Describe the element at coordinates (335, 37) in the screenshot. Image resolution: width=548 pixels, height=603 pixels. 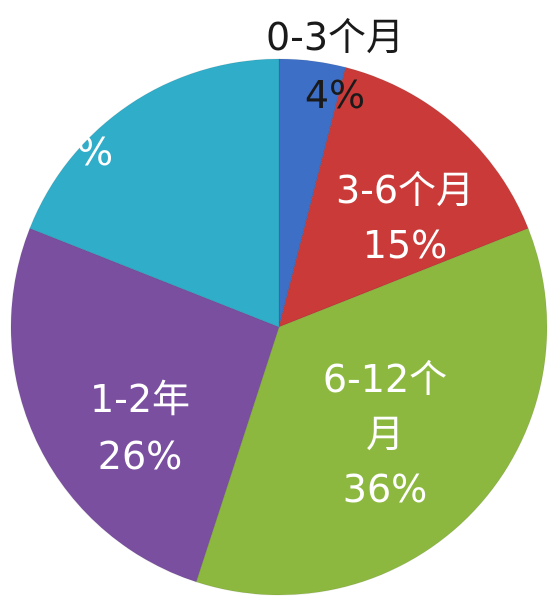
I see `slice-label-line: 0-3个月` at that location.